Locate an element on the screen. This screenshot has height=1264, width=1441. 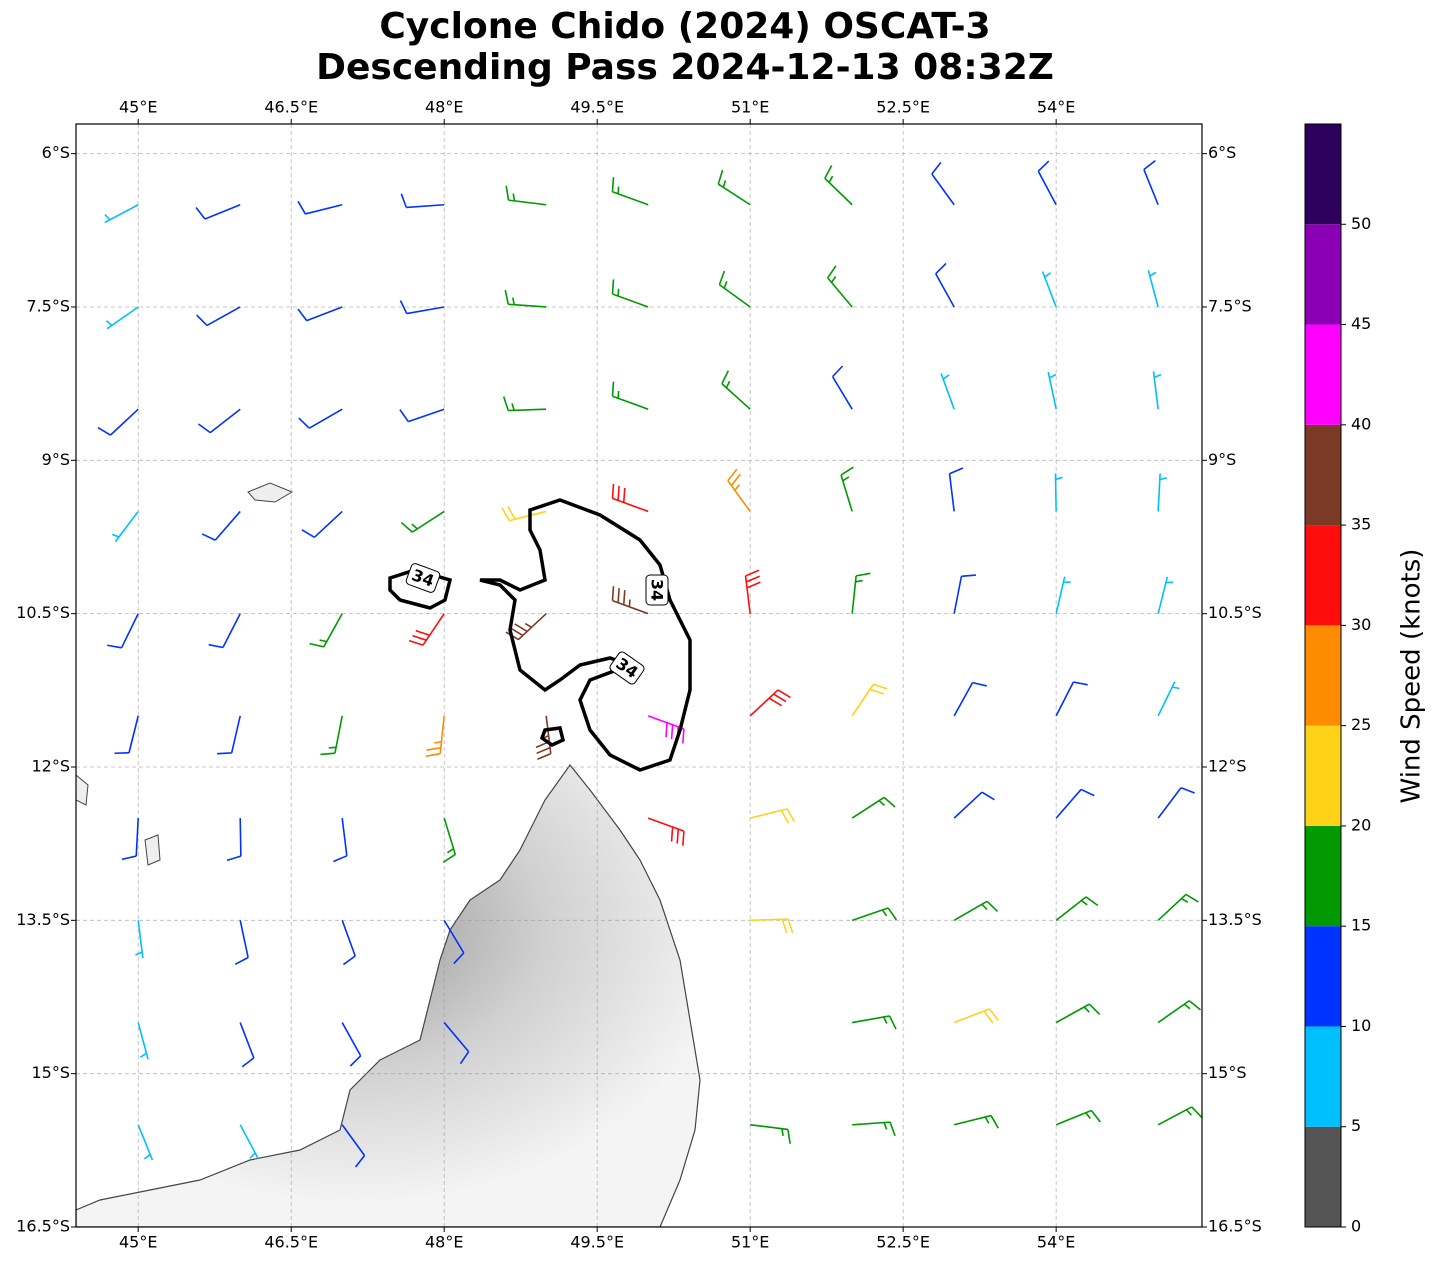
x-tick-label: 48°E is located at coordinates (444, 1242).